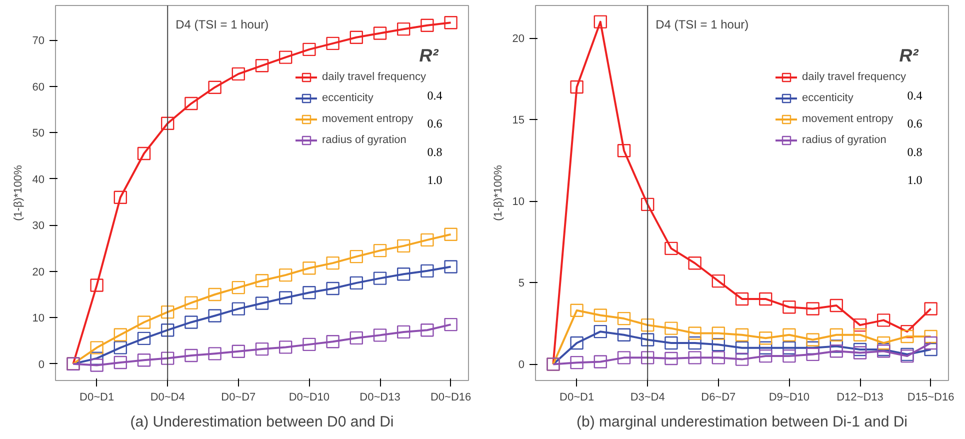 The width and height of the screenshot is (965, 439). Describe the element at coordinates (647, 398) in the screenshot. I see `x-tick-label: D3~D4` at that location.